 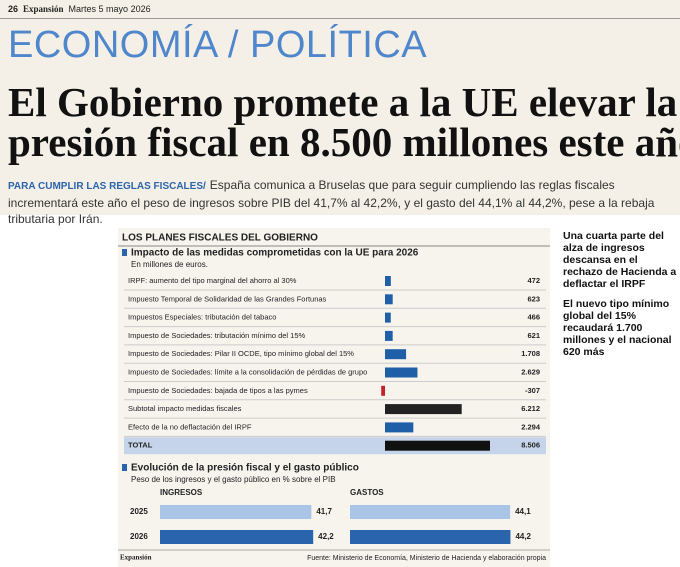 I want to click on section-title: ECONOMÍA / POLÍTICA, so click(x=218, y=45).